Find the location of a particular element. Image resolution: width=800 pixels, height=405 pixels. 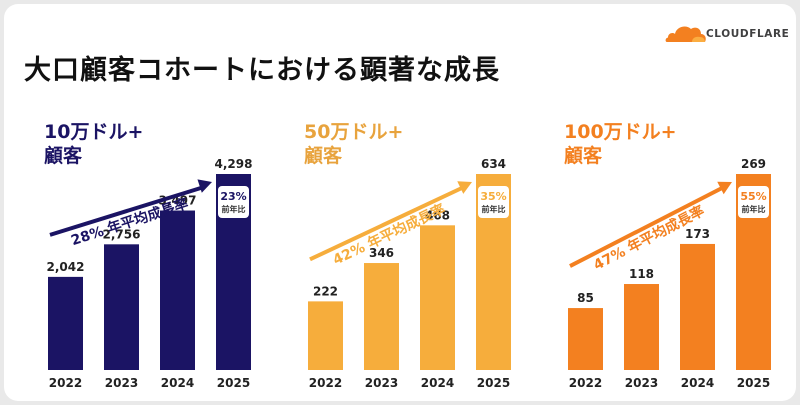

heading-line-1: 10万ドル+ is located at coordinates (94, 132).